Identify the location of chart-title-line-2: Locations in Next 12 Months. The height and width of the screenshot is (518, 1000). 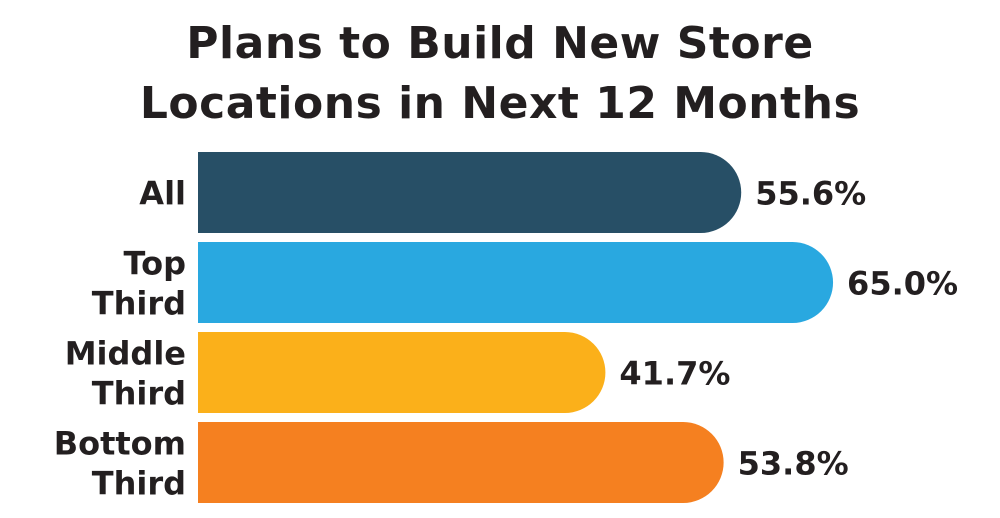
(500, 103).